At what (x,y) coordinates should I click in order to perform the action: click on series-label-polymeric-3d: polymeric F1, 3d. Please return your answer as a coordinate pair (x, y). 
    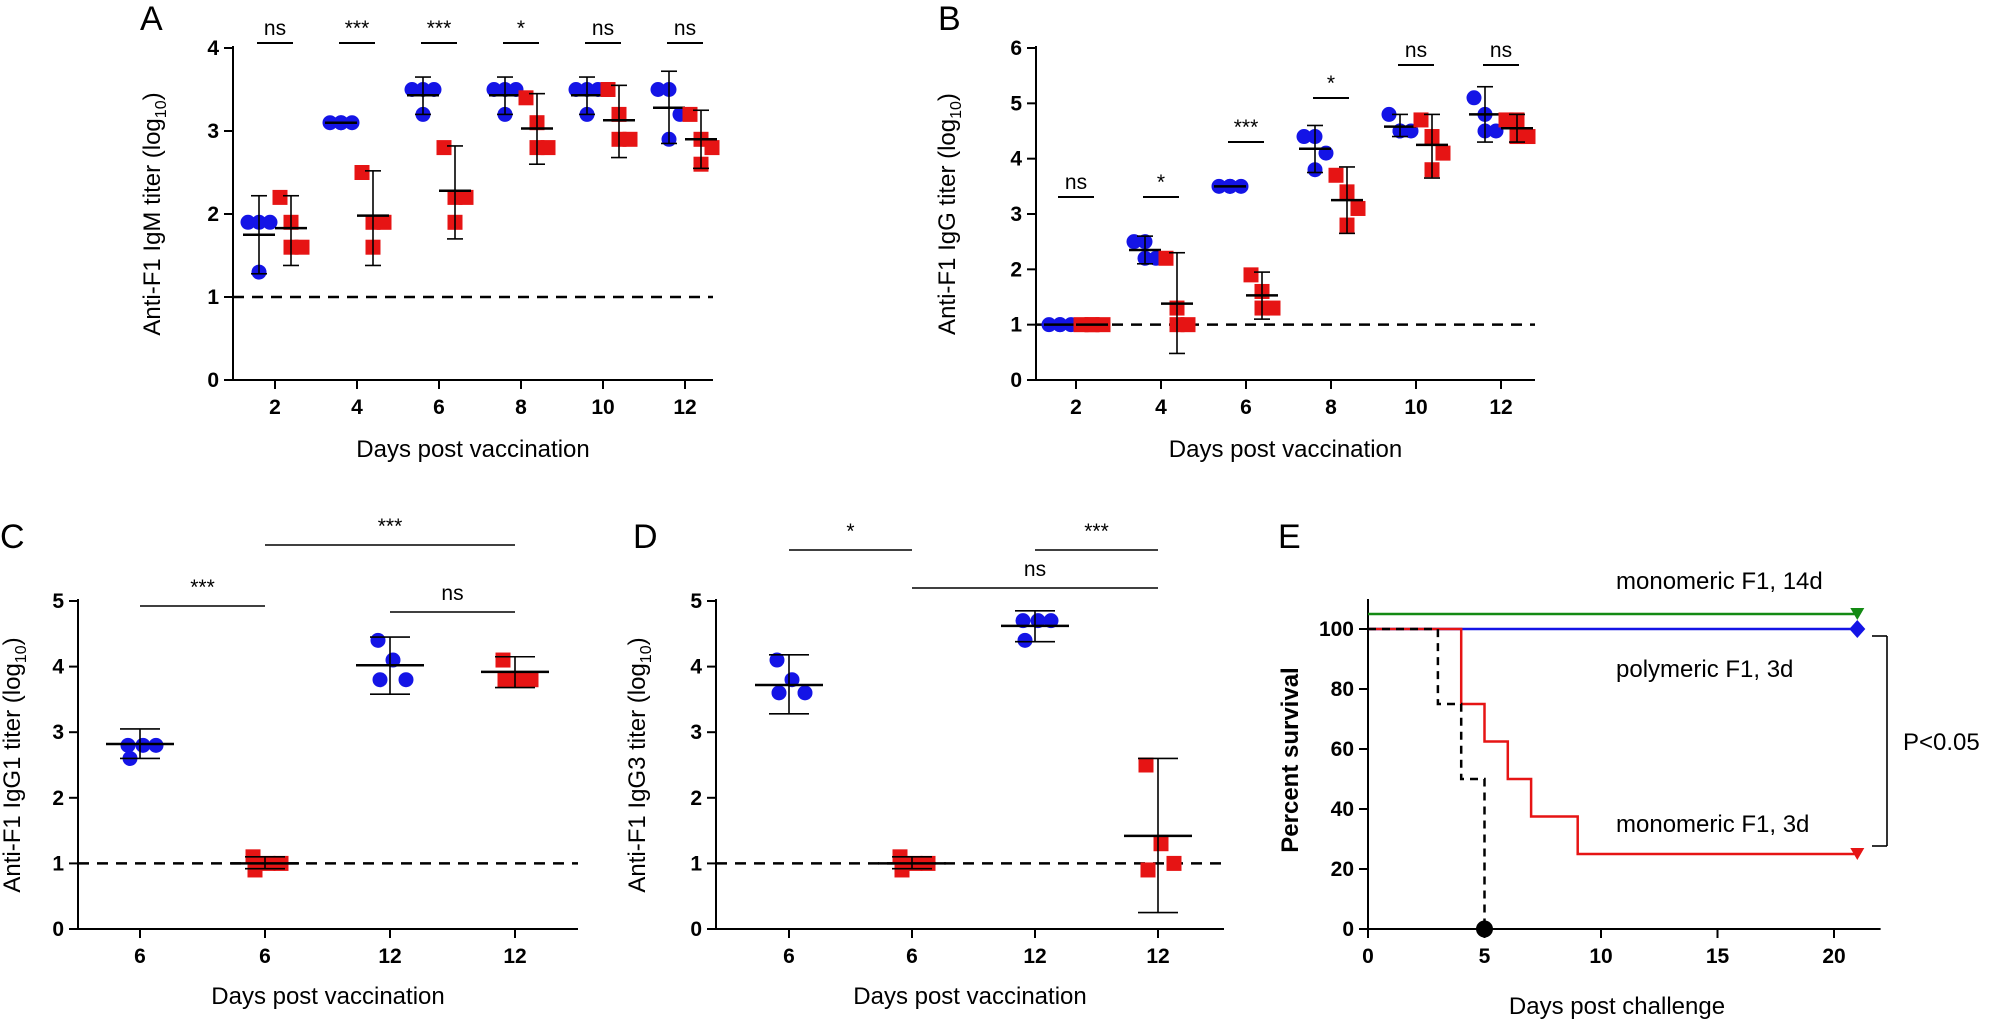
    Looking at the image, I should click on (1704, 669).